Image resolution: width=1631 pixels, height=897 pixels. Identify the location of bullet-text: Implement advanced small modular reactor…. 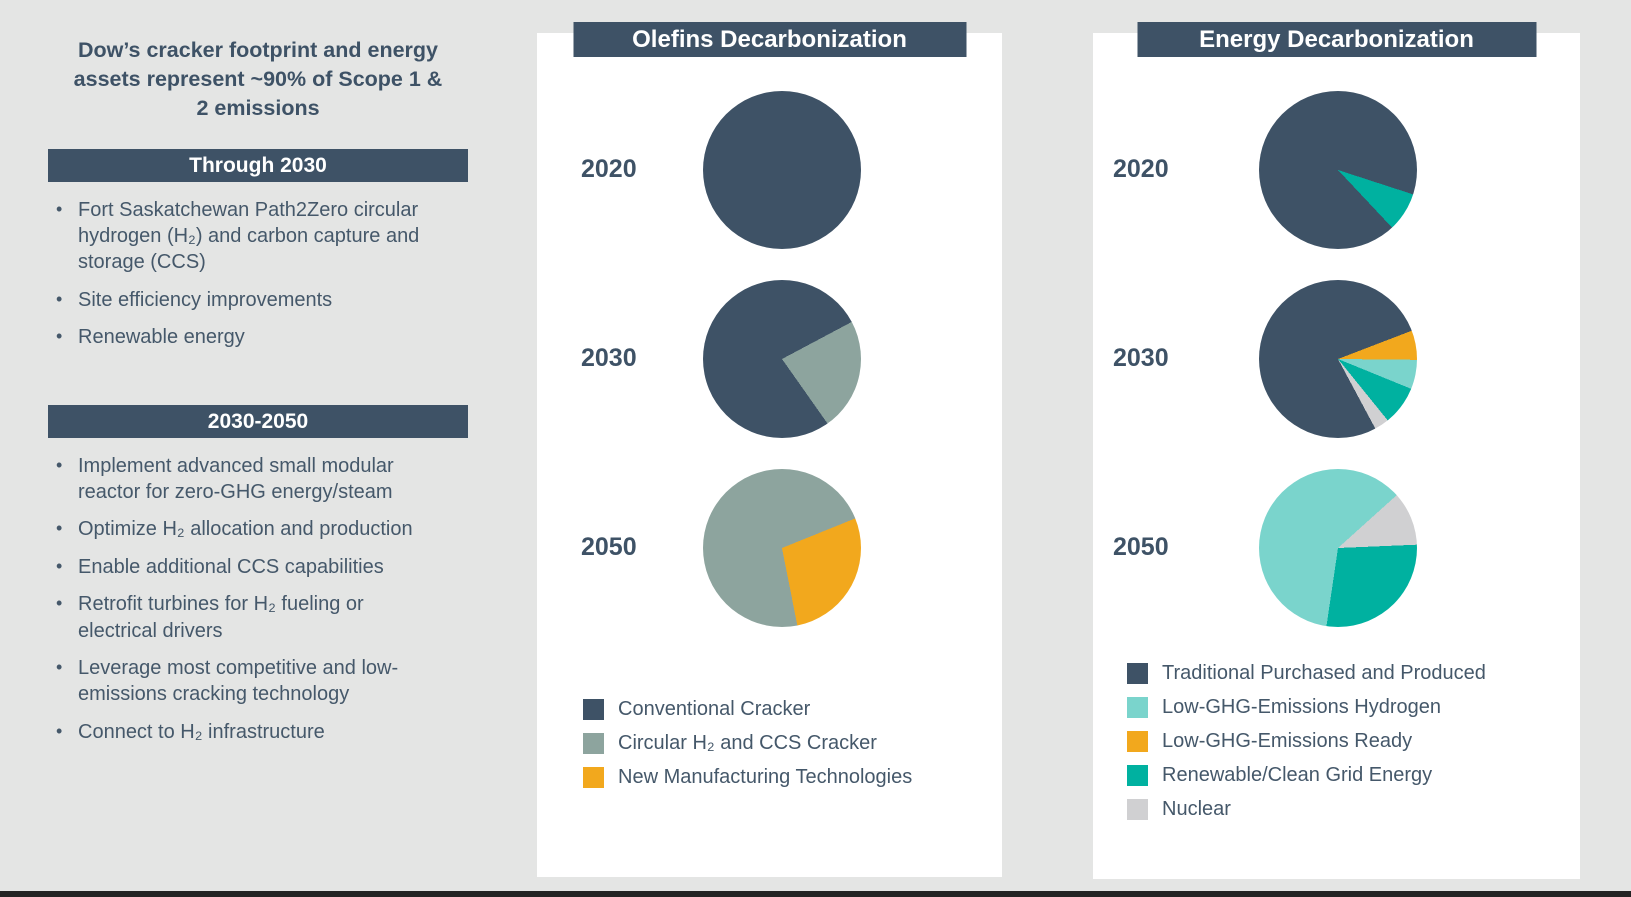
(236, 479).